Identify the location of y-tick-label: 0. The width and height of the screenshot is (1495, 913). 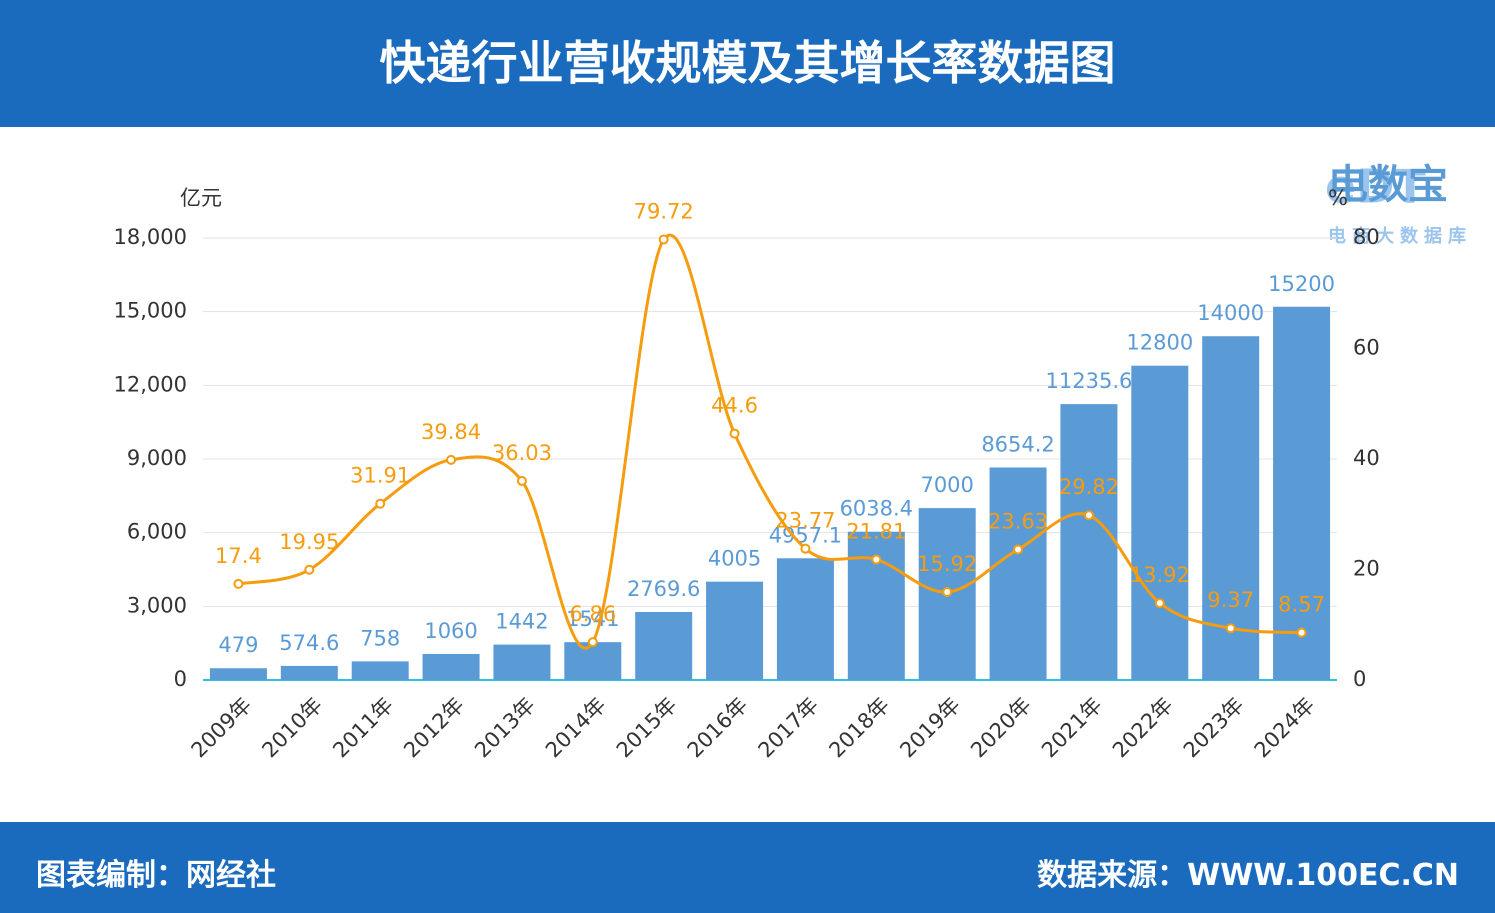
(180, 679).